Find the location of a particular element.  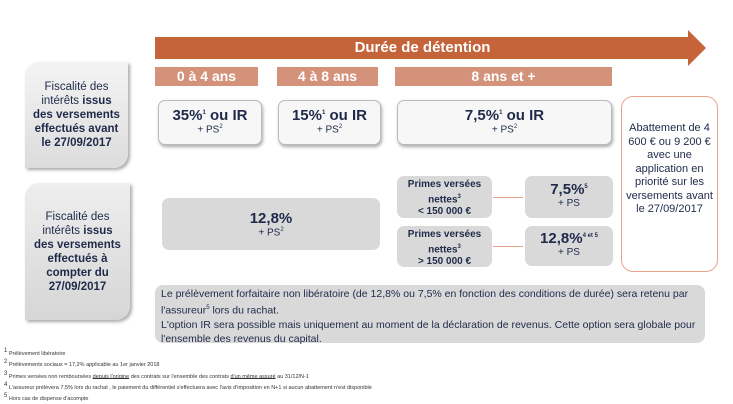

fn-text: Hors cas de dispense d'acompte is located at coordinates (48, 399).